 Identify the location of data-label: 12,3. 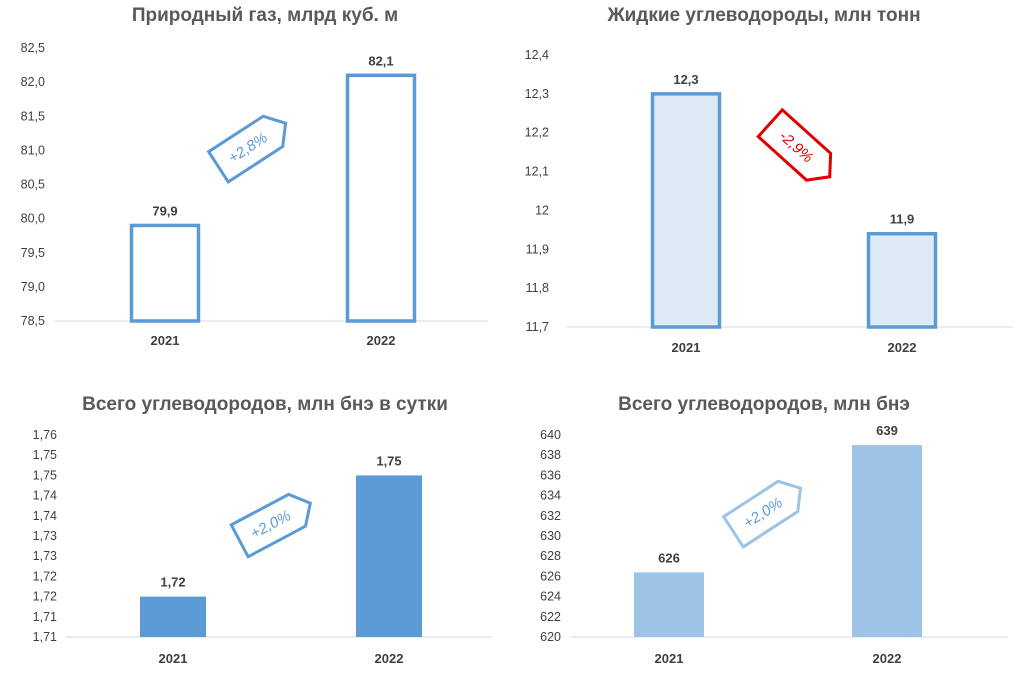
(685, 79).